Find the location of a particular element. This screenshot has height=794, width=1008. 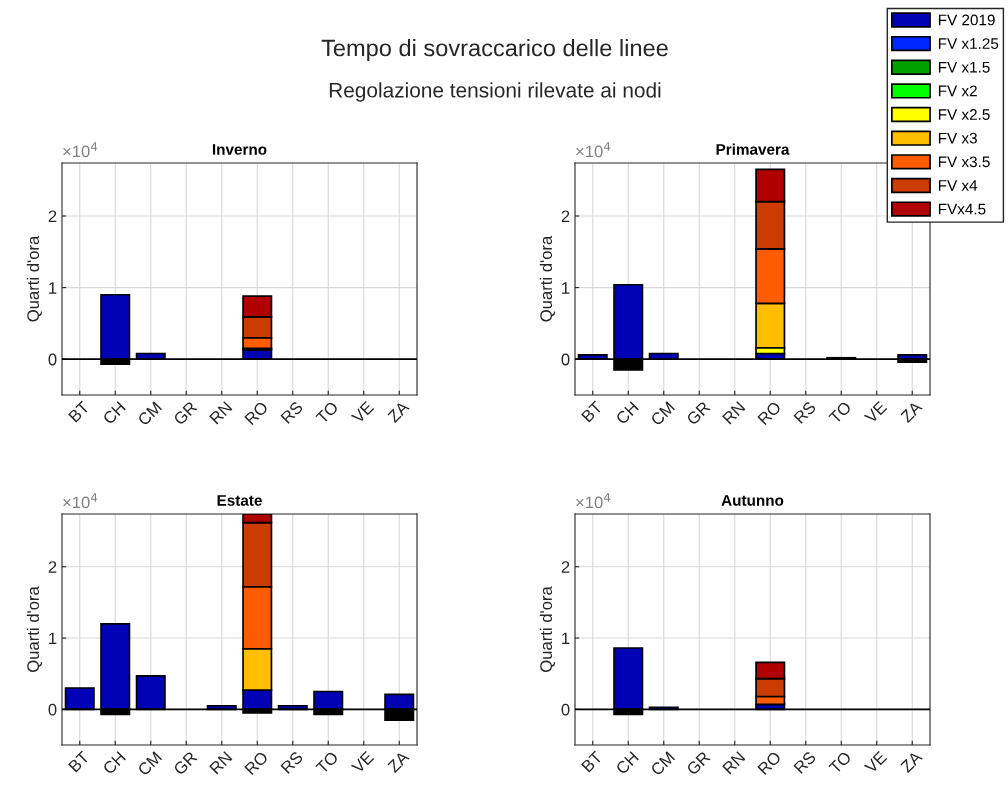

text: Regolazione tensioni rilevate ai nodi is located at coordinates (495, 92).